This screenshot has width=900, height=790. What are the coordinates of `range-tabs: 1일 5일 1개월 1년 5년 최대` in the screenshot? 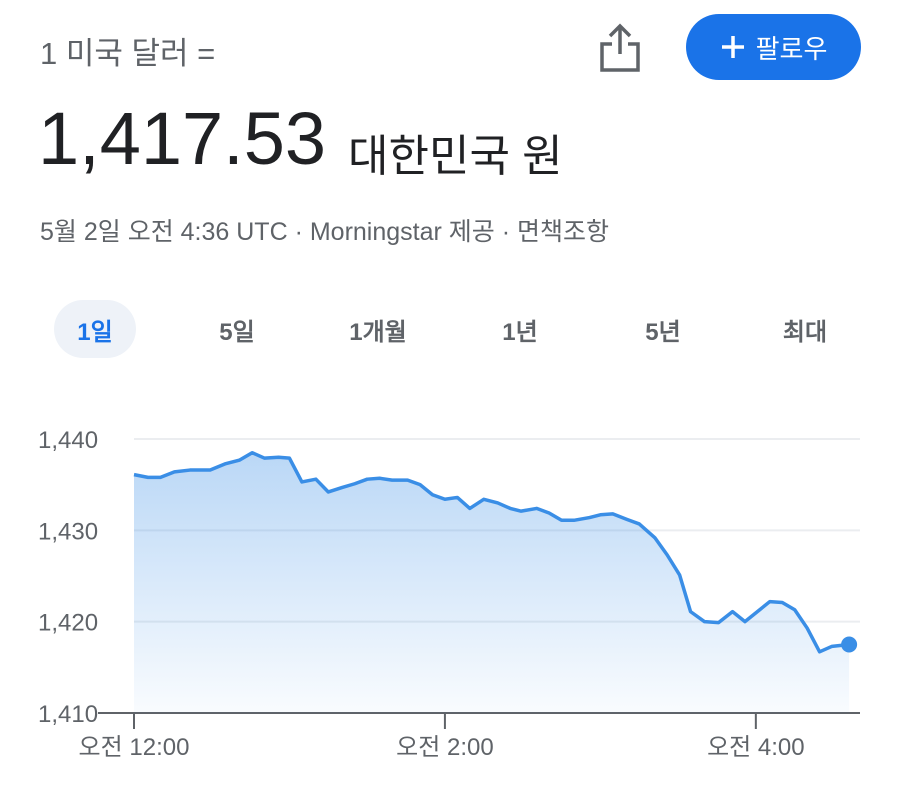 It's located at (450, 329).